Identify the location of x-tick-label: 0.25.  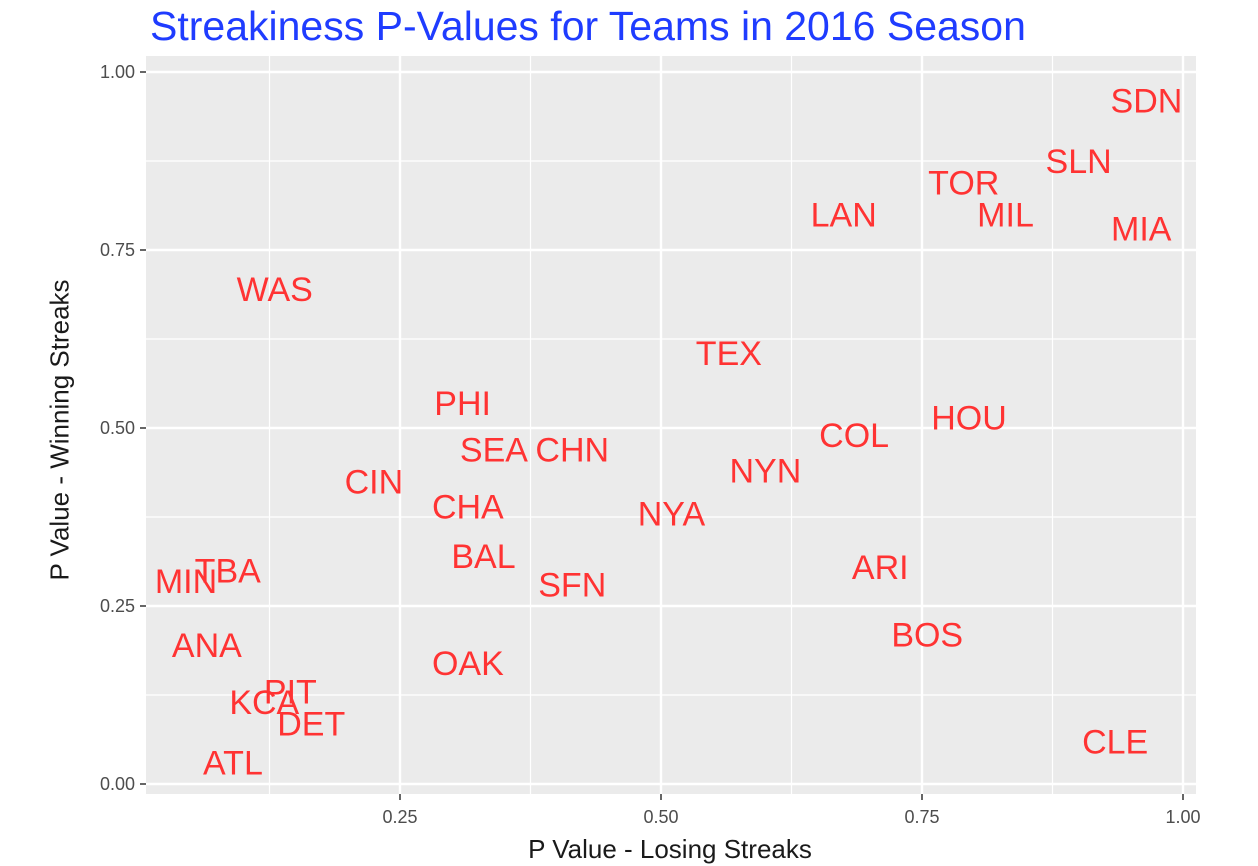
(399, 817).